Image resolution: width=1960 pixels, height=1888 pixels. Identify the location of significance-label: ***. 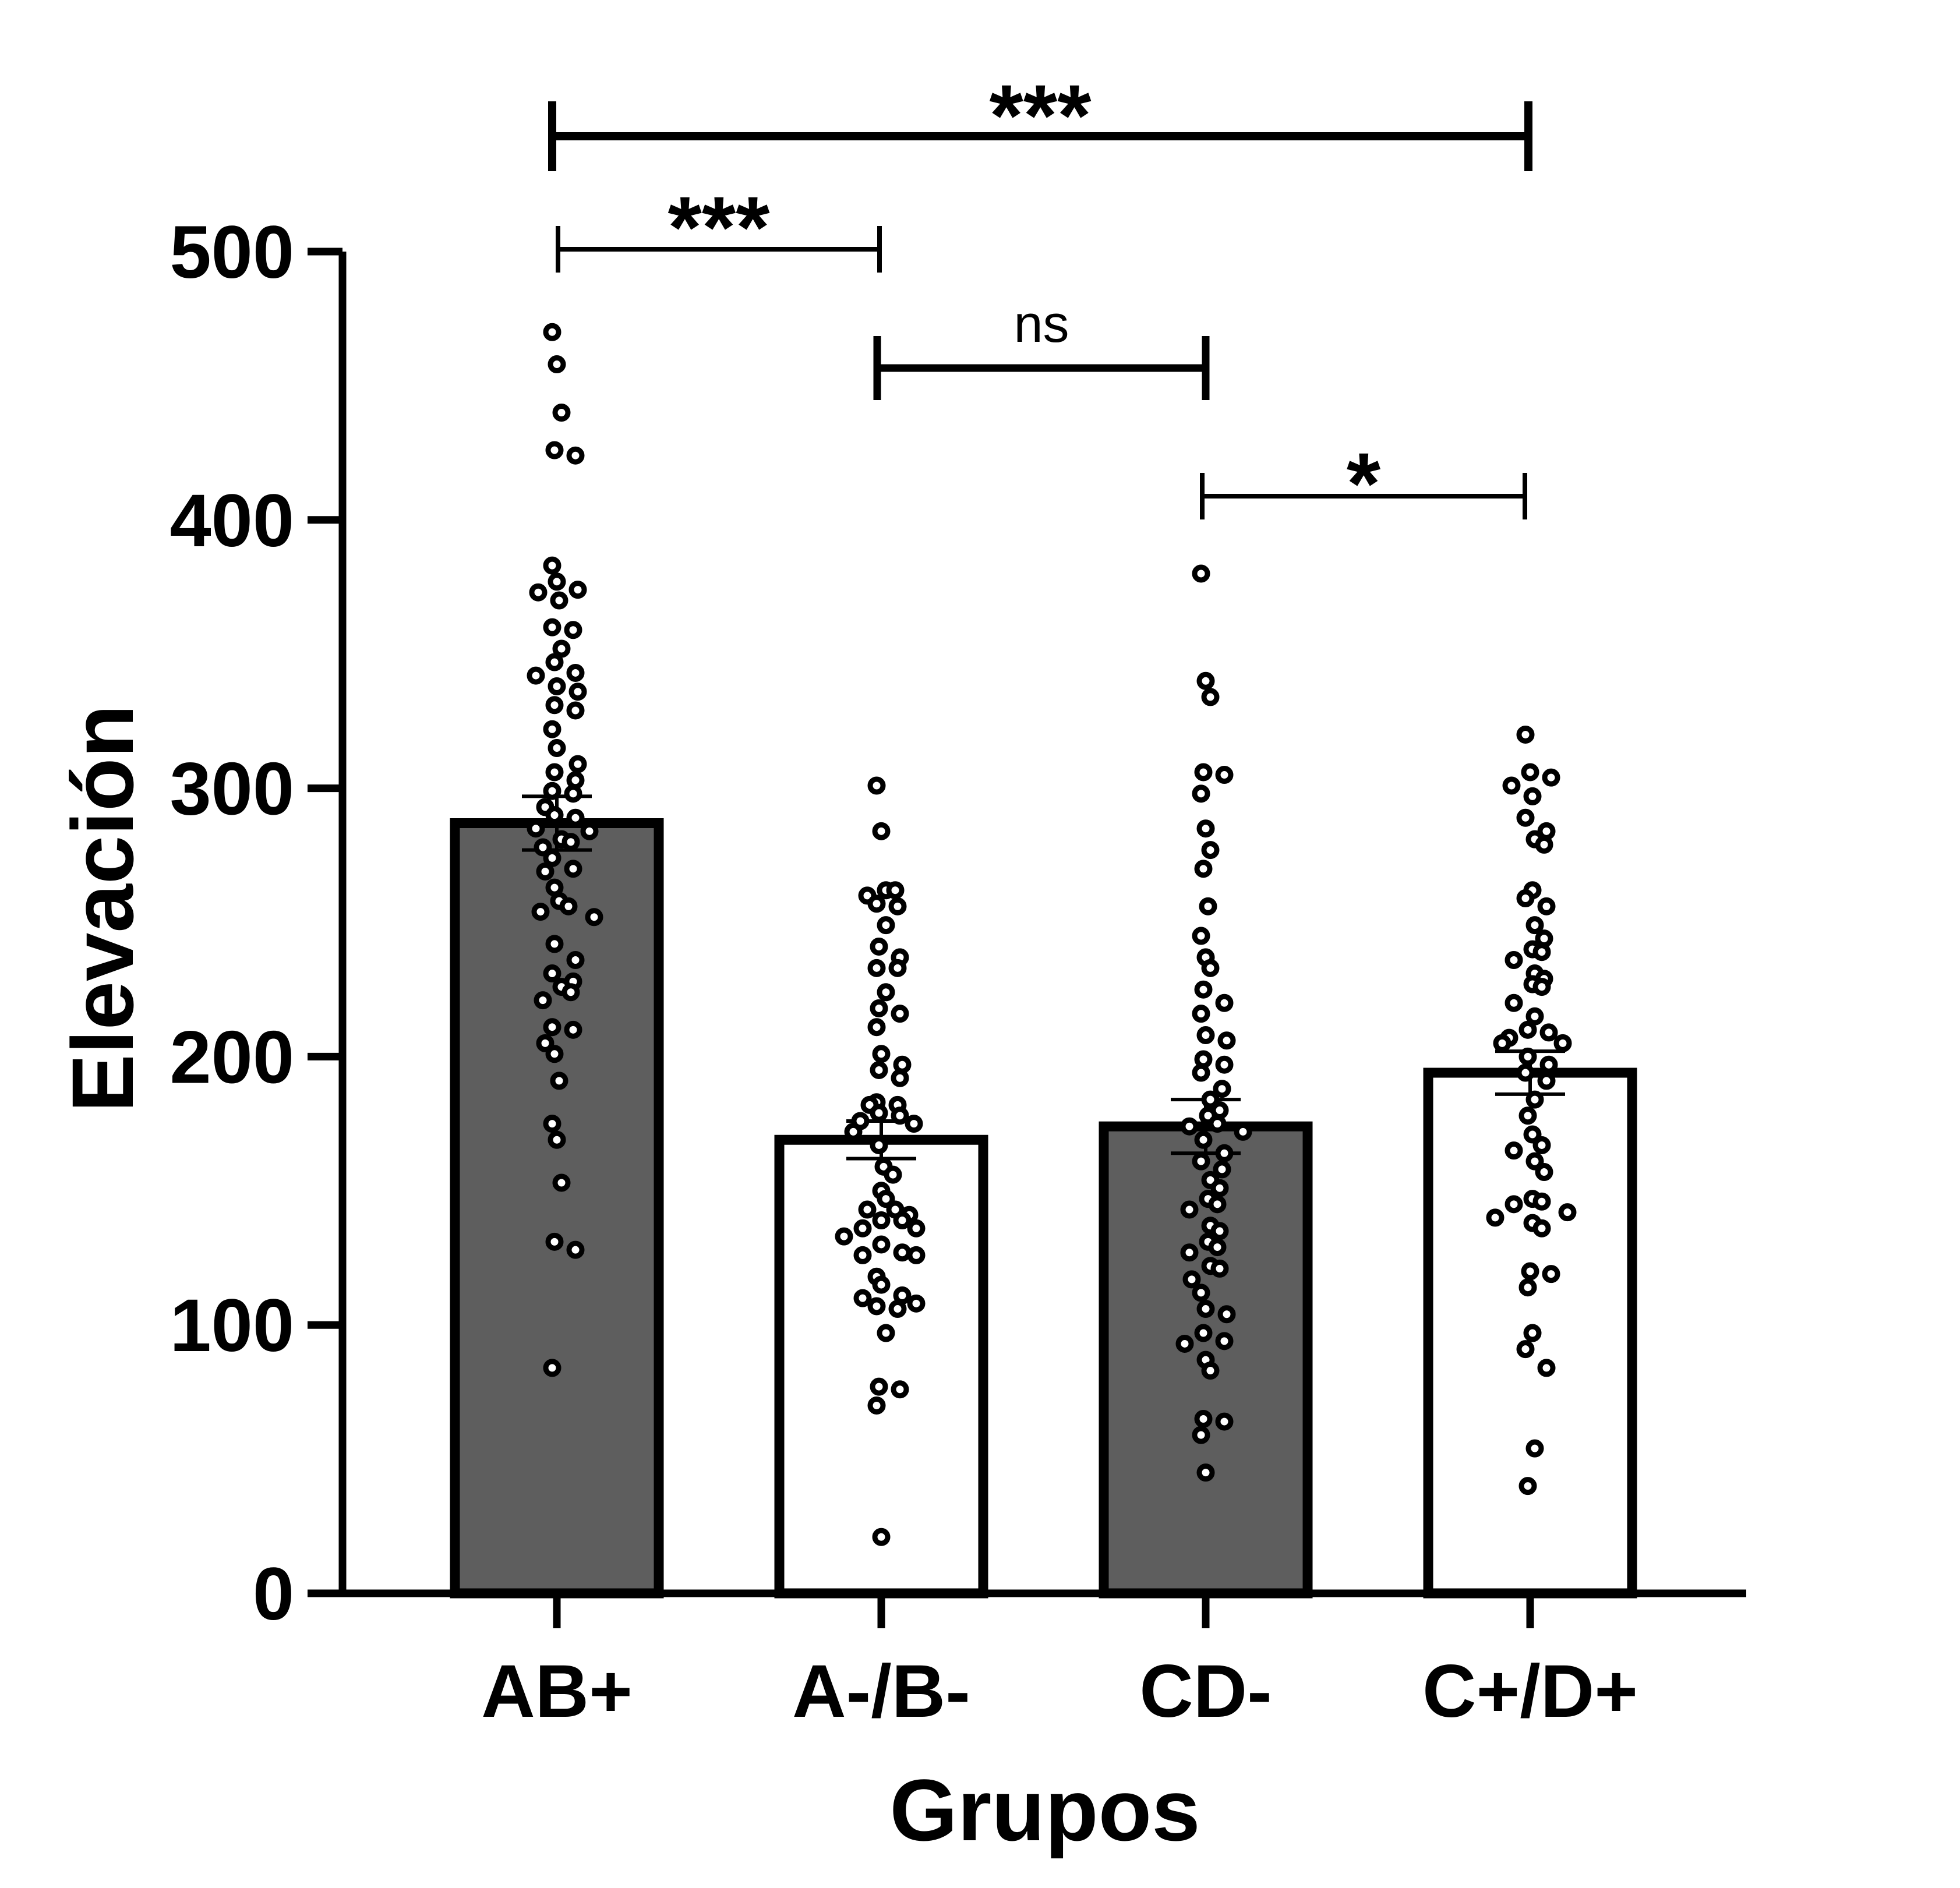
(719, 227).